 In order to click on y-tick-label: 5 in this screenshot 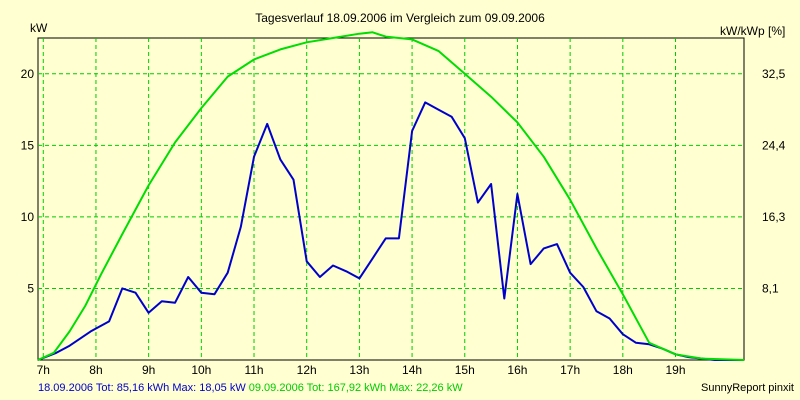, I will do `click(30, 288)`.